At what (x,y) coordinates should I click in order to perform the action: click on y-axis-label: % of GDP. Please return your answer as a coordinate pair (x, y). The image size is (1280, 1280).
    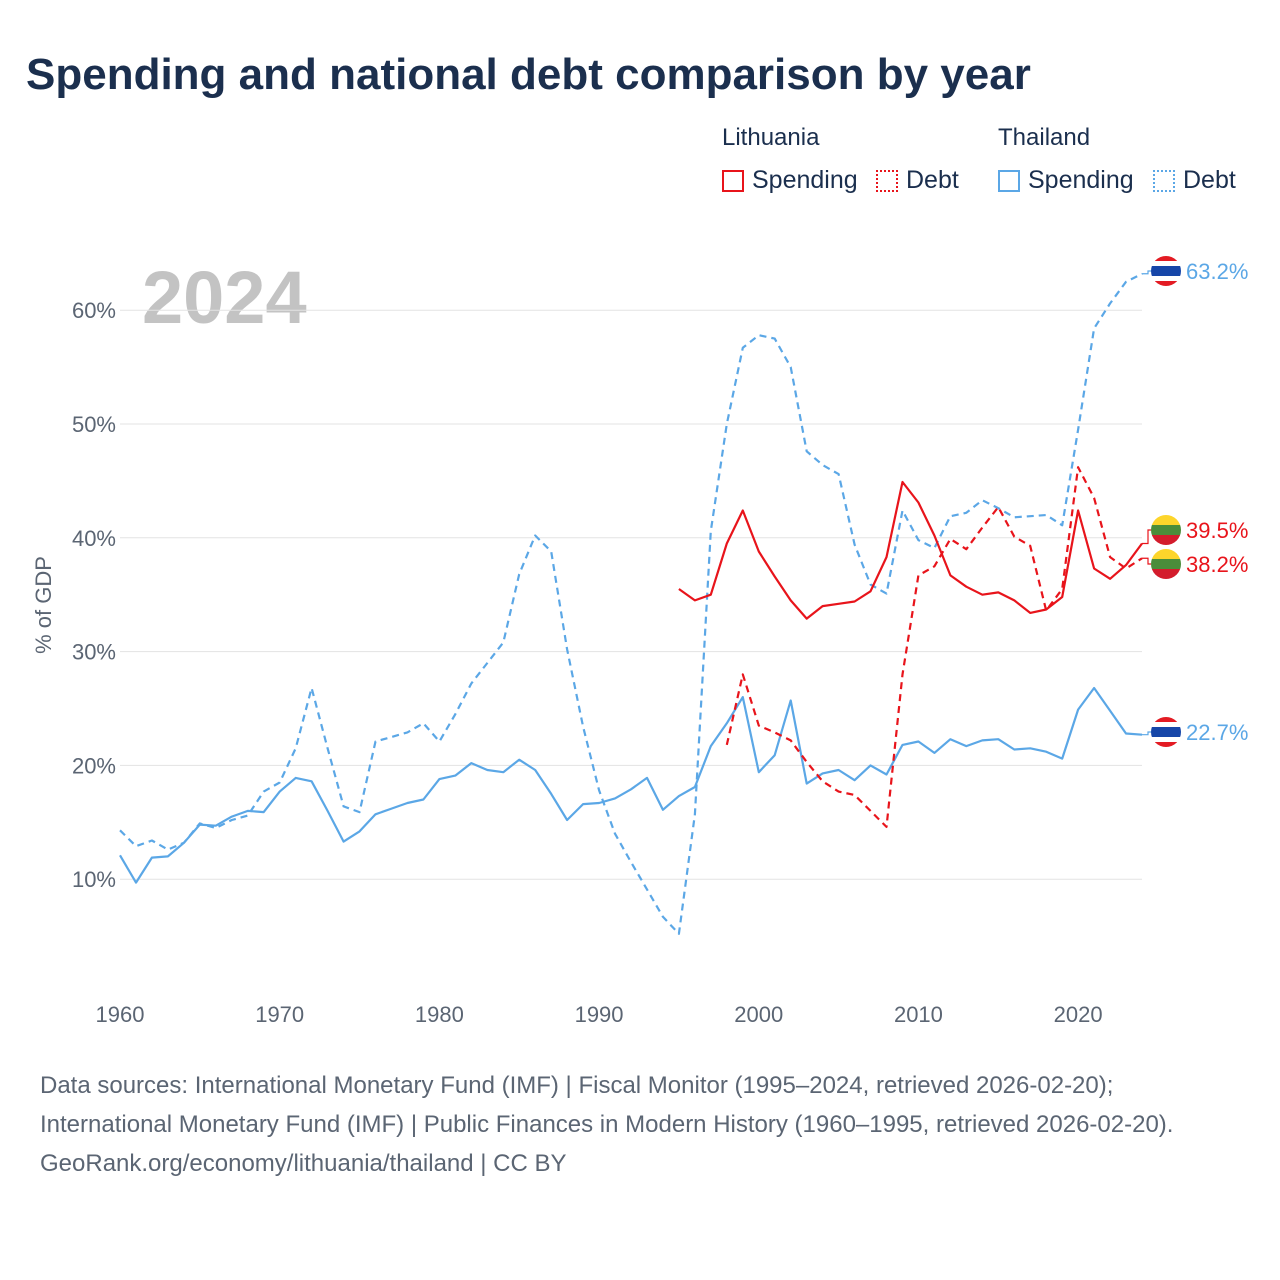
    Looking at the image, I should click on (43, 605).